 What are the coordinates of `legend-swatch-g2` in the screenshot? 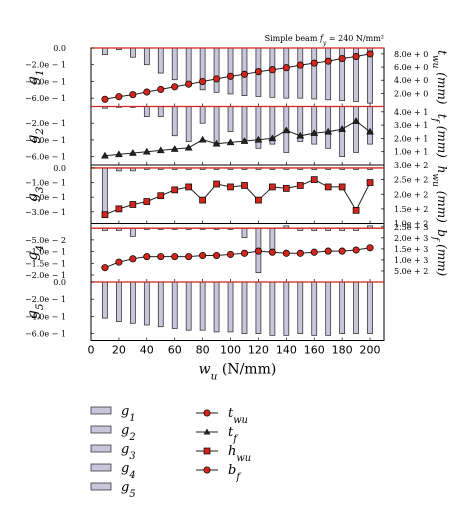 It's located at (101, 429).